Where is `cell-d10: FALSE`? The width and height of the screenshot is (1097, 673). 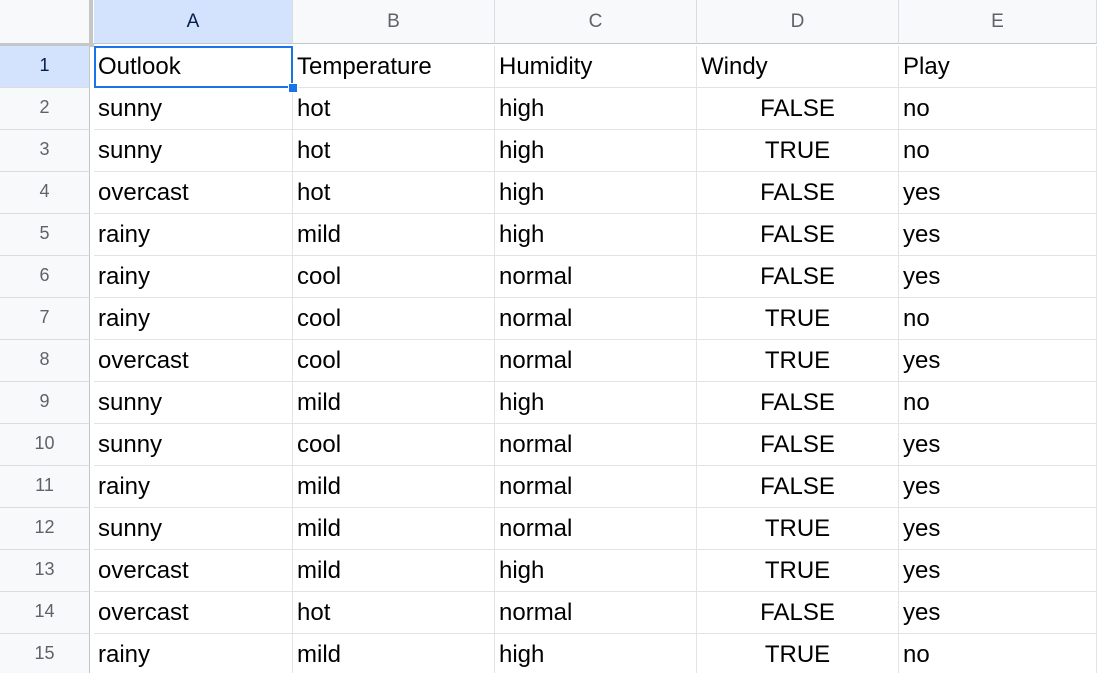 cell-d10: FALSE is located at coordinates (798, 445).